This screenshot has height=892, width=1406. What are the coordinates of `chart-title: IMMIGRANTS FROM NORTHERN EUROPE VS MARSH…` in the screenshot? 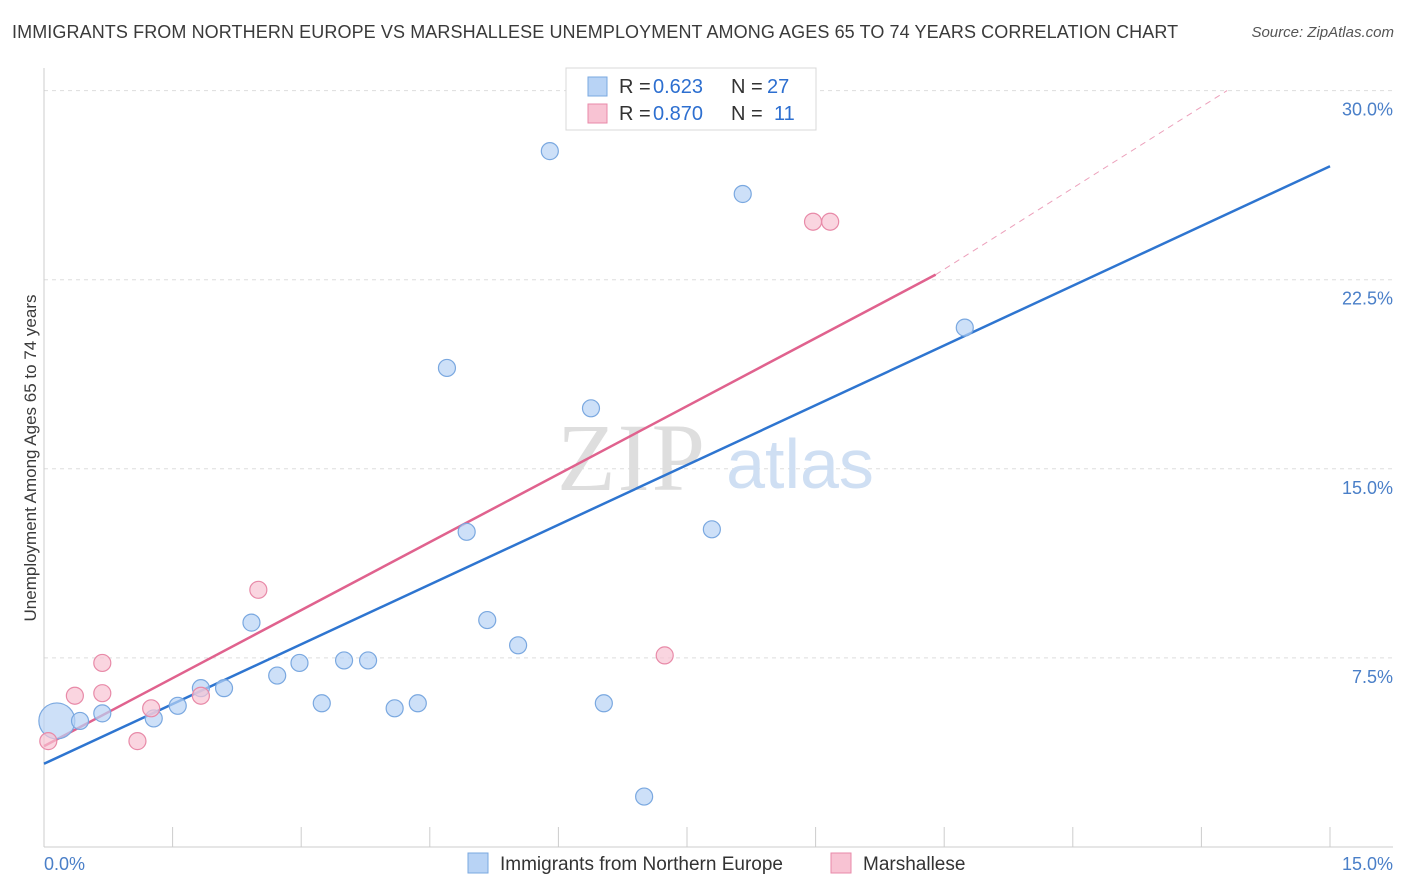 It's located at (595, 32).